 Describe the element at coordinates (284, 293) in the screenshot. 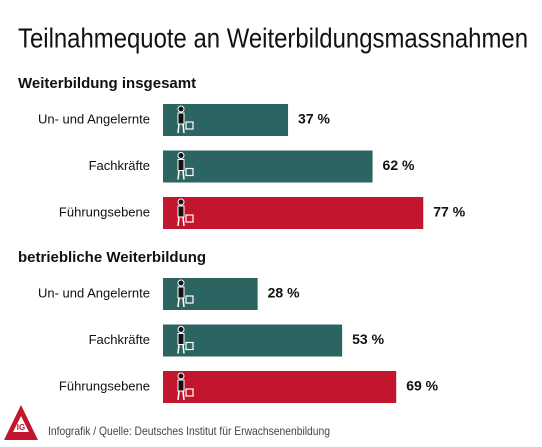

I see `value-label: 28 %` at that location.